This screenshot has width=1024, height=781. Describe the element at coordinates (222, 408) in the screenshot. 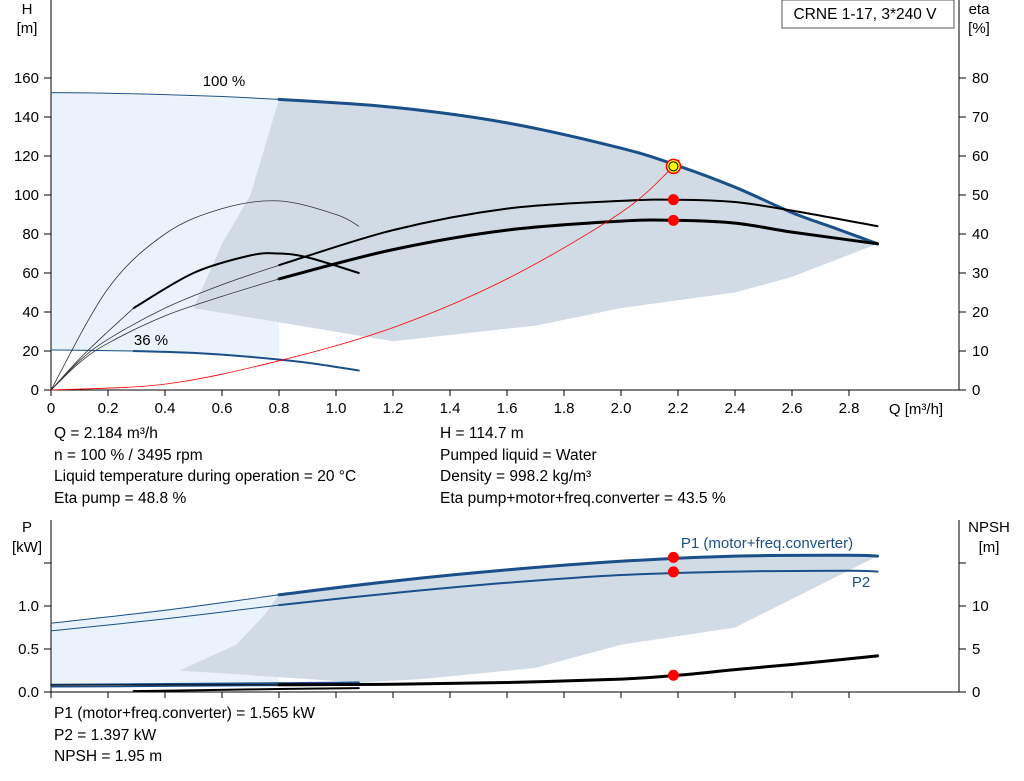

I see `flow-tick-label: 0.6` at that location.